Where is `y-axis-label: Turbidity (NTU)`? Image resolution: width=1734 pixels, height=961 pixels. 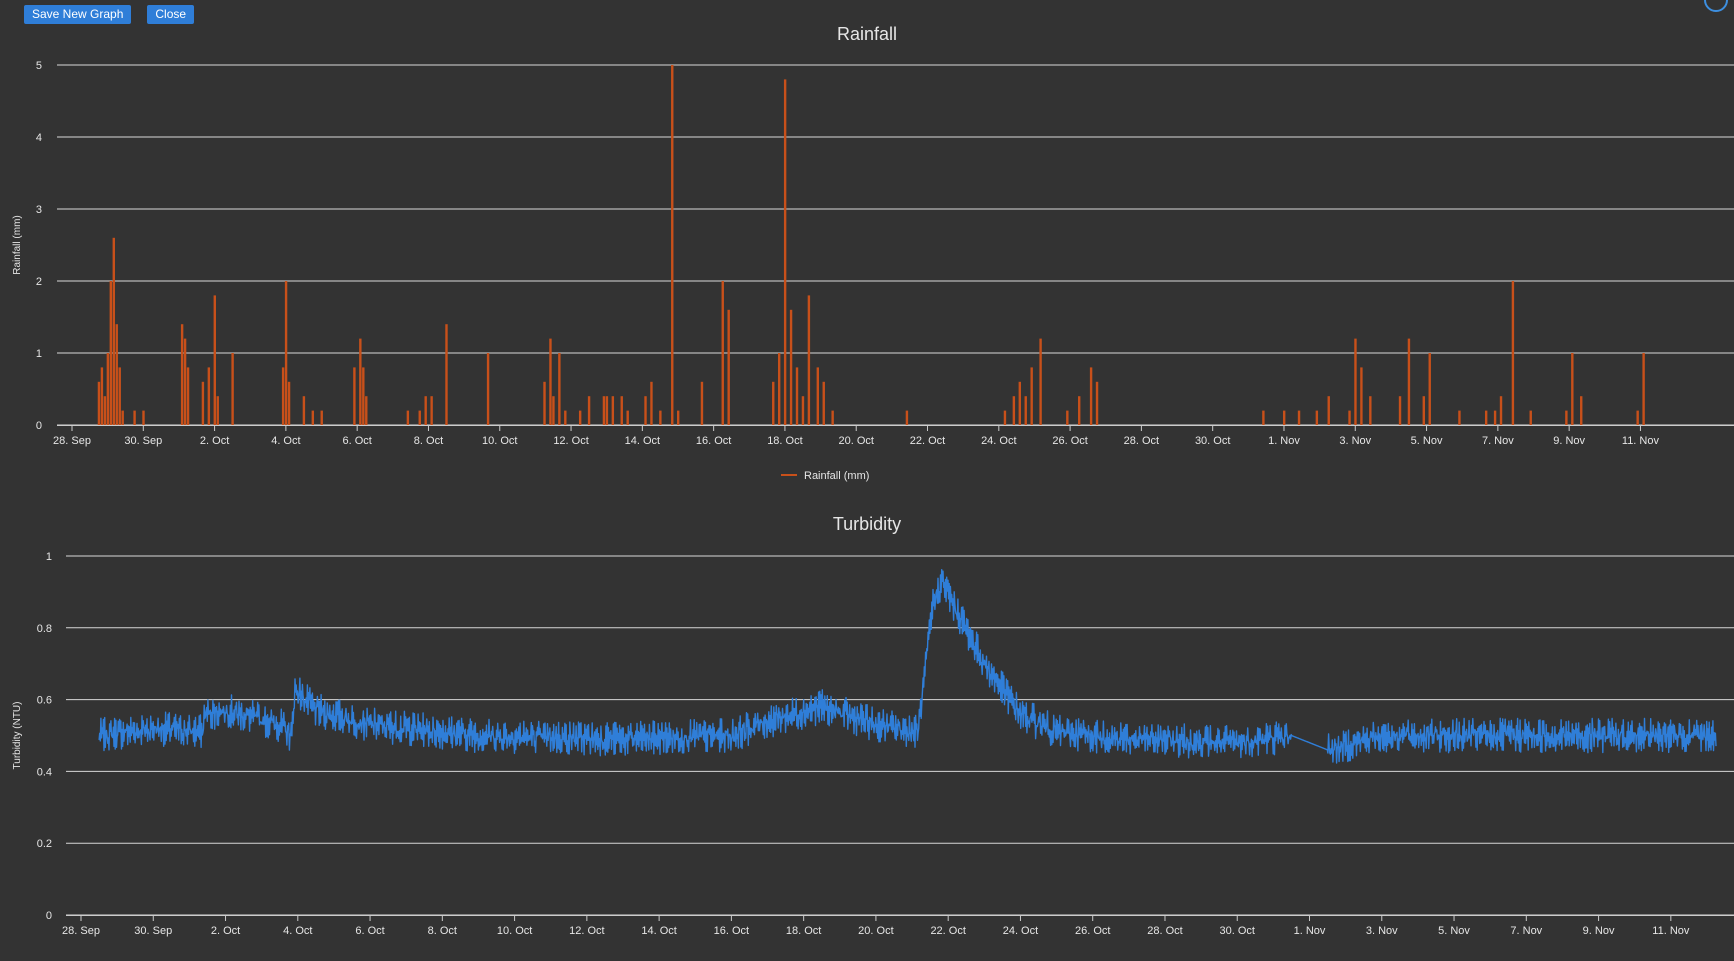
y-axis-label: Turbidity (NTU) is located at coordinates (17, 736).